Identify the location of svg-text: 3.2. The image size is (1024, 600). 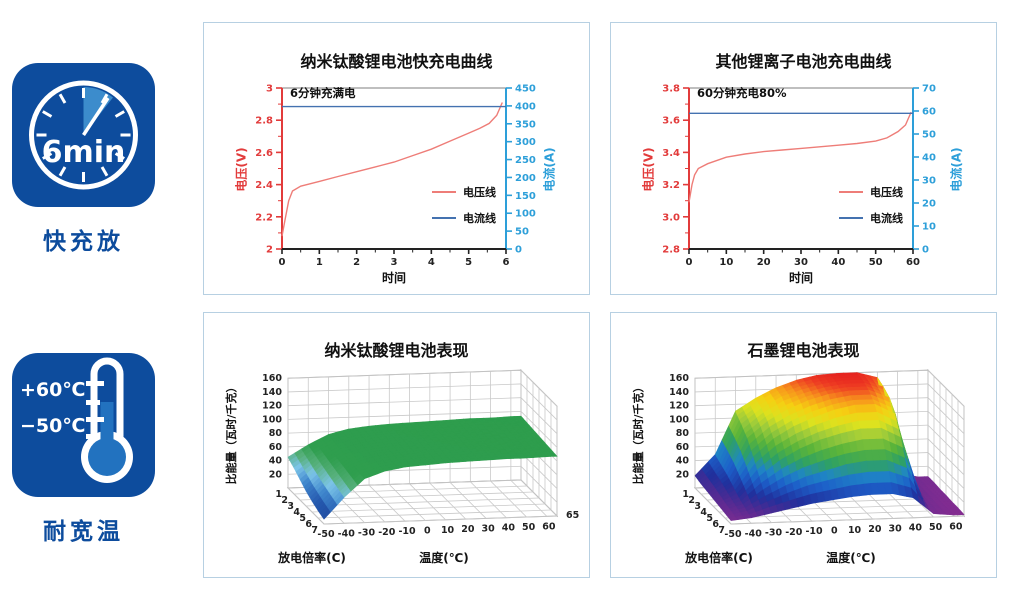
(671, 185).